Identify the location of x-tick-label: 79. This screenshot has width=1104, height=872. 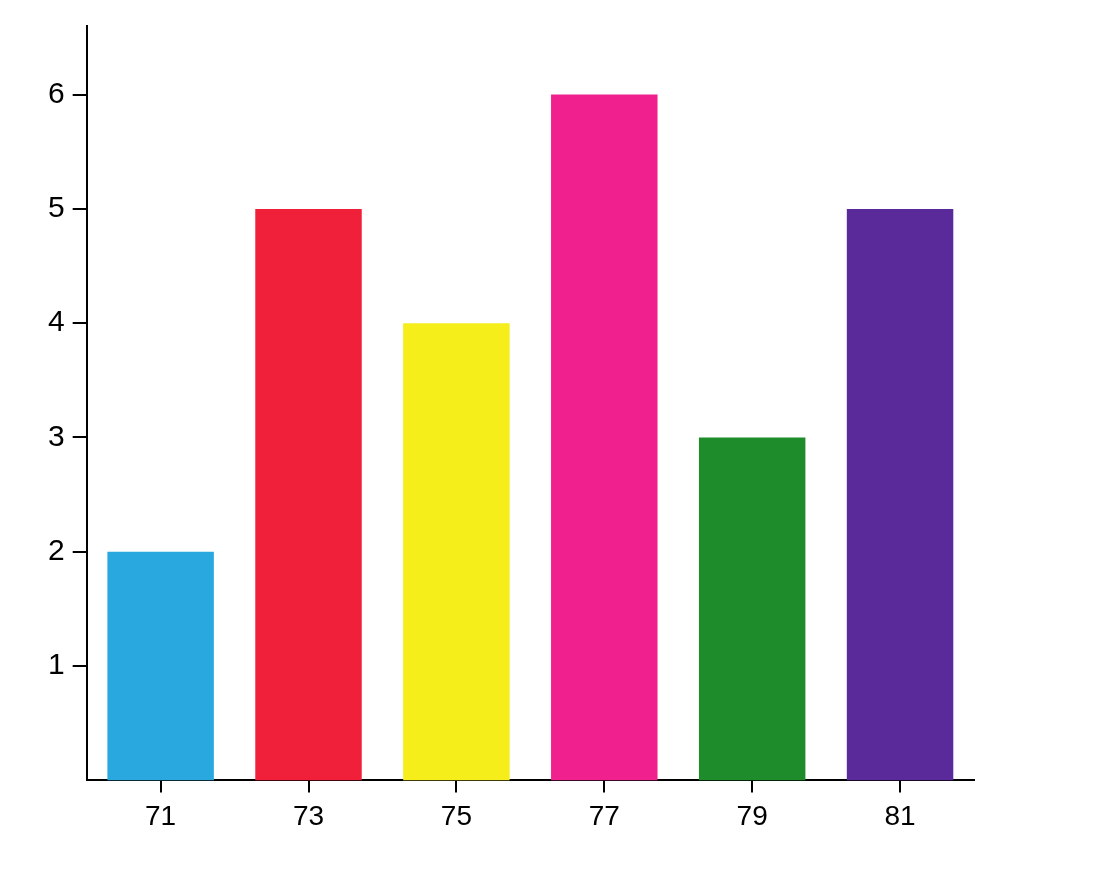
(752, 815).